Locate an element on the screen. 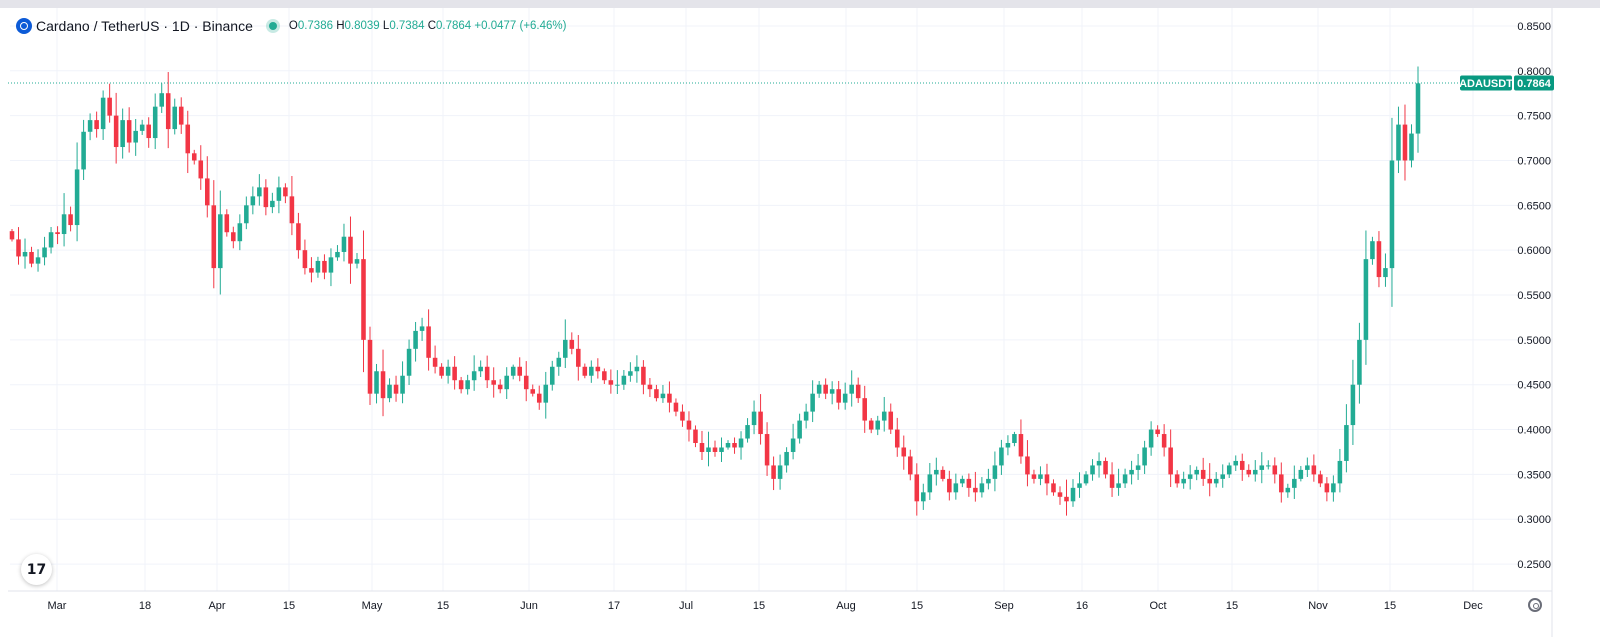  time-tick-label: May is located at coordinates (372, 606).